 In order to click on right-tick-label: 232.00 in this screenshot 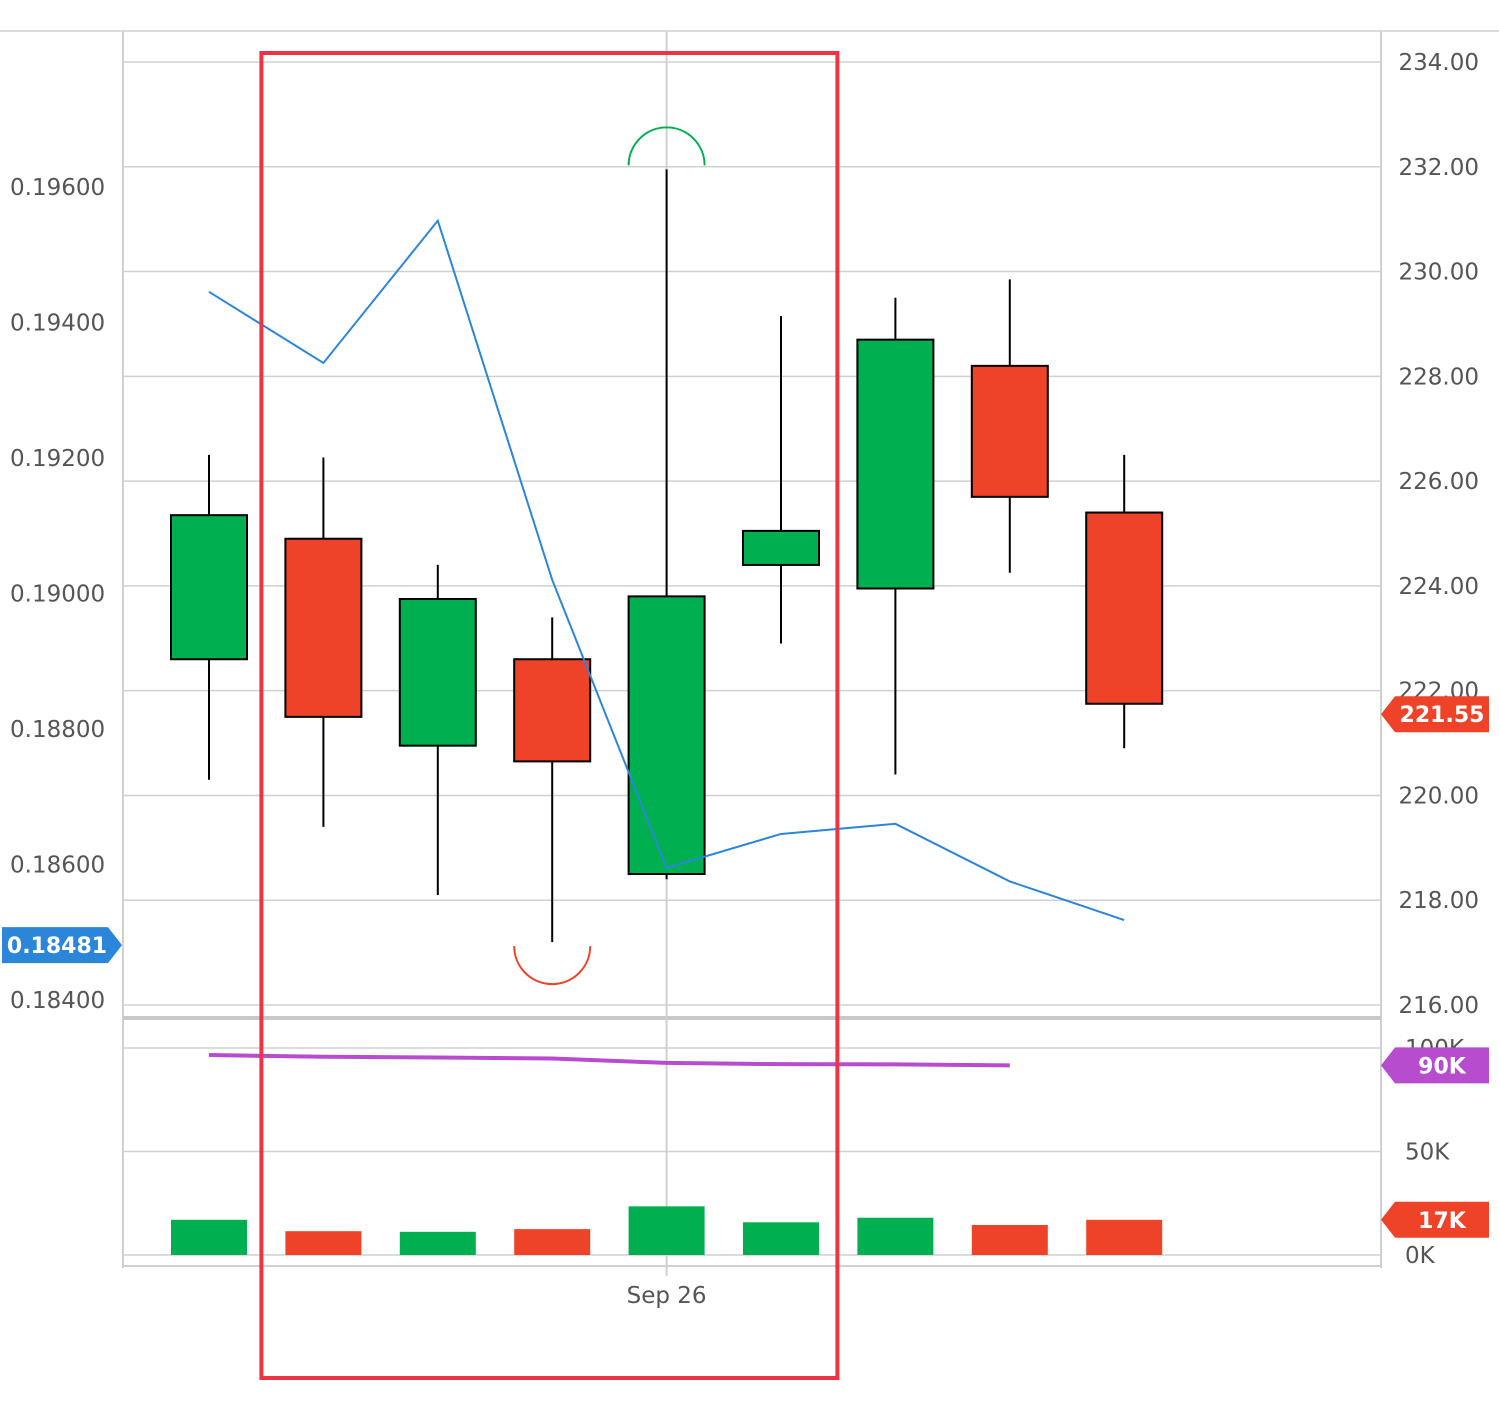, I will do `click(1439, 168)`.